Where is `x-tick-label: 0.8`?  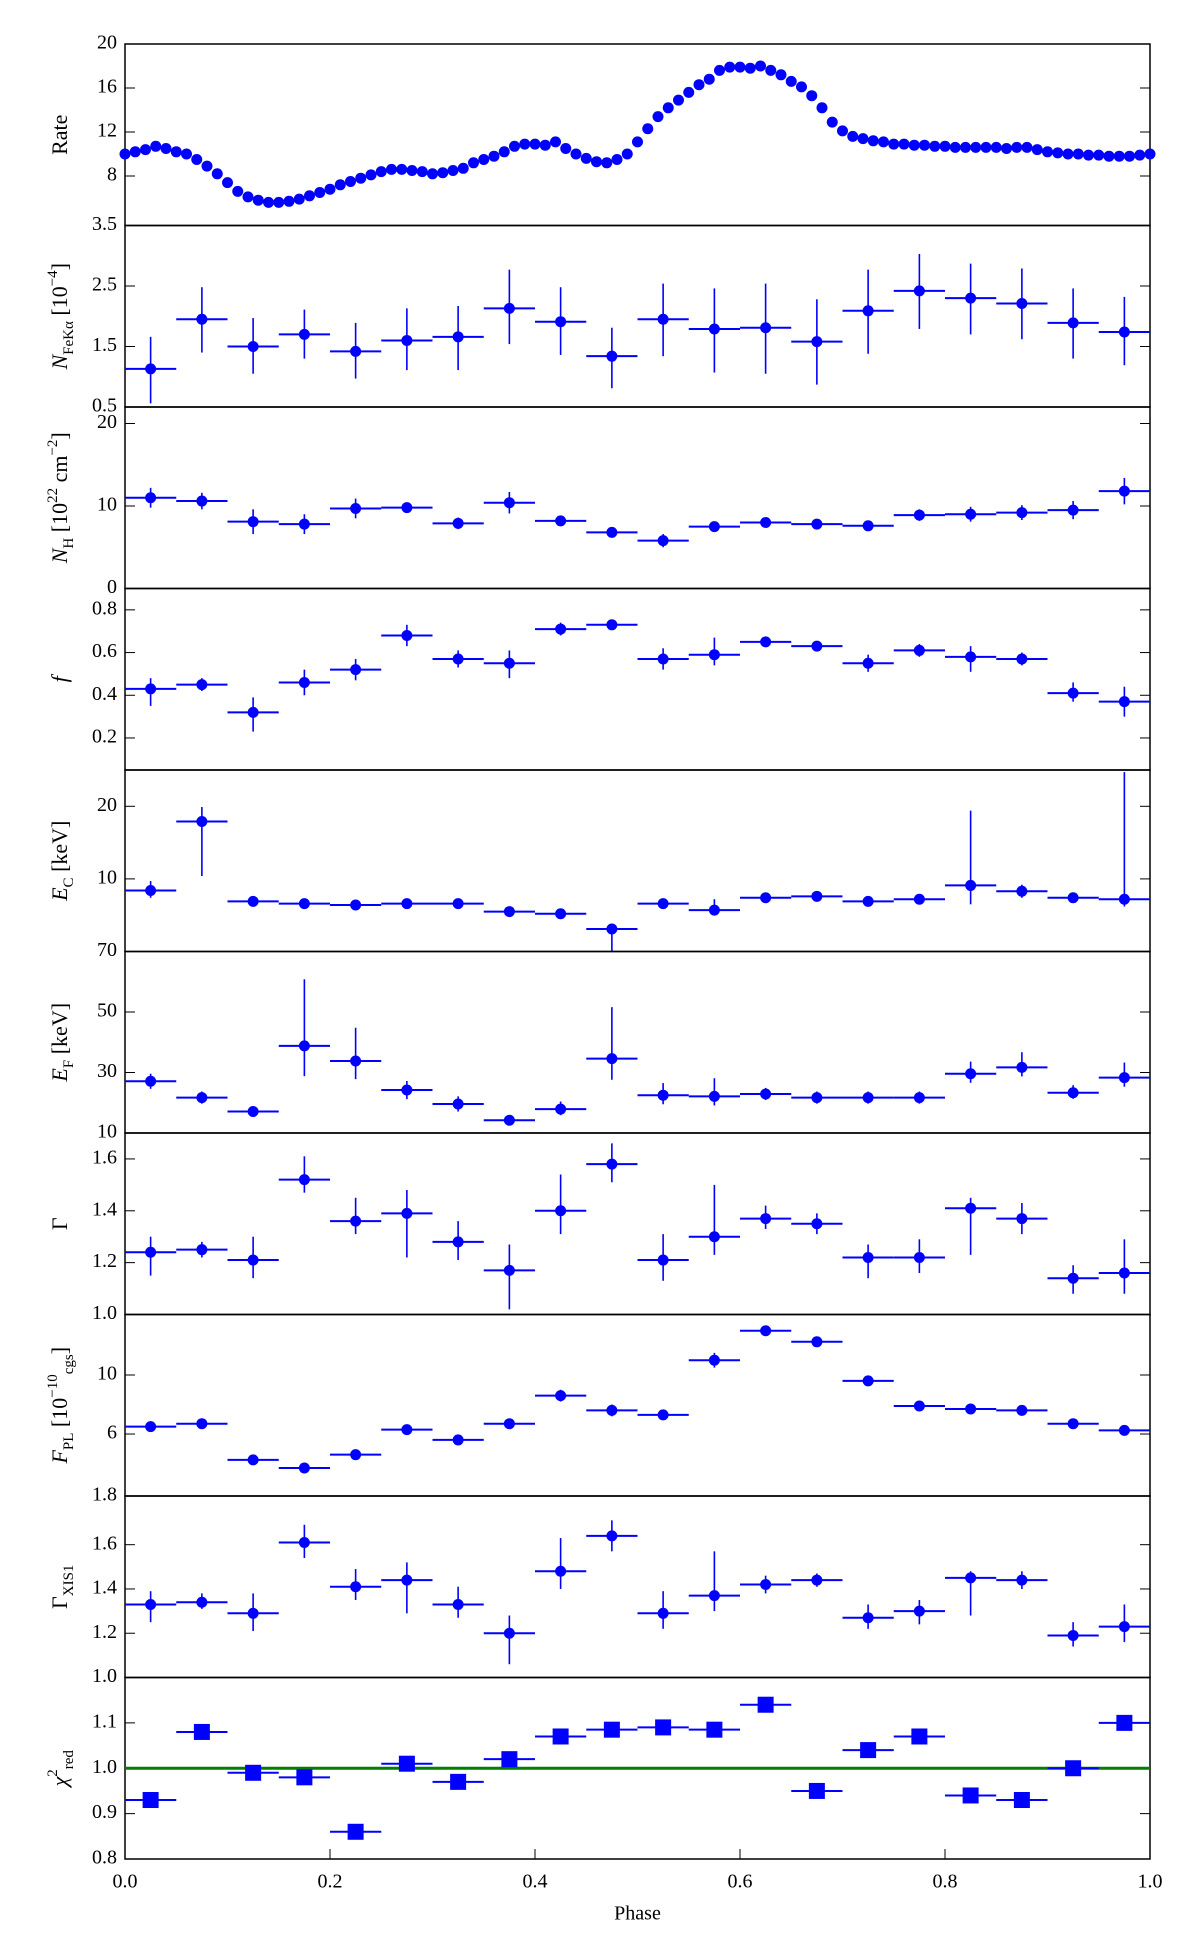 x-tick-label: 0.8 is located at coordinates (945, 1882).